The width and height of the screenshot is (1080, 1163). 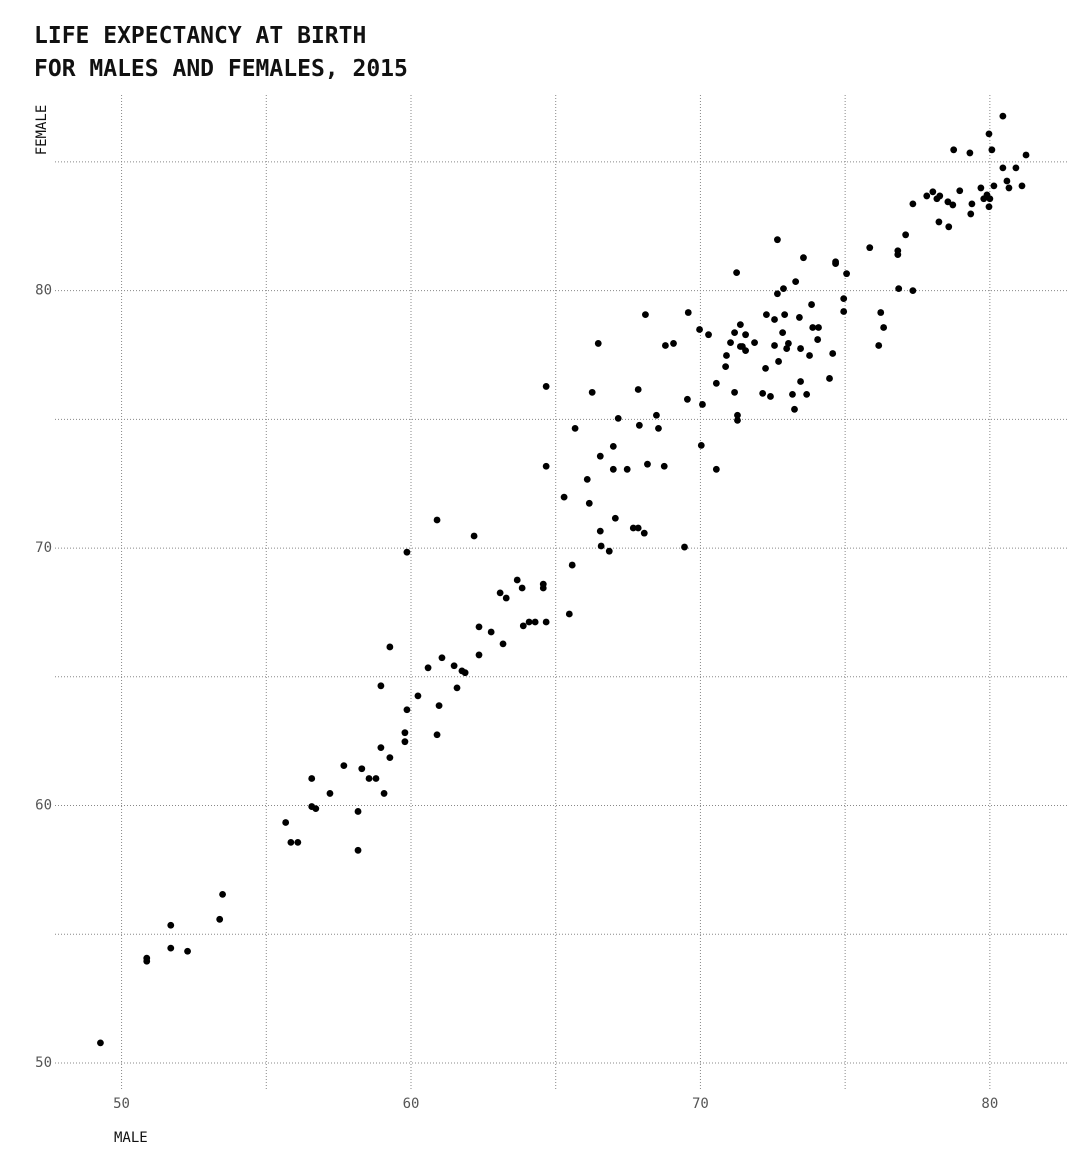 I want to click on x-tick-label: 60, so click(x=411, y=1104).